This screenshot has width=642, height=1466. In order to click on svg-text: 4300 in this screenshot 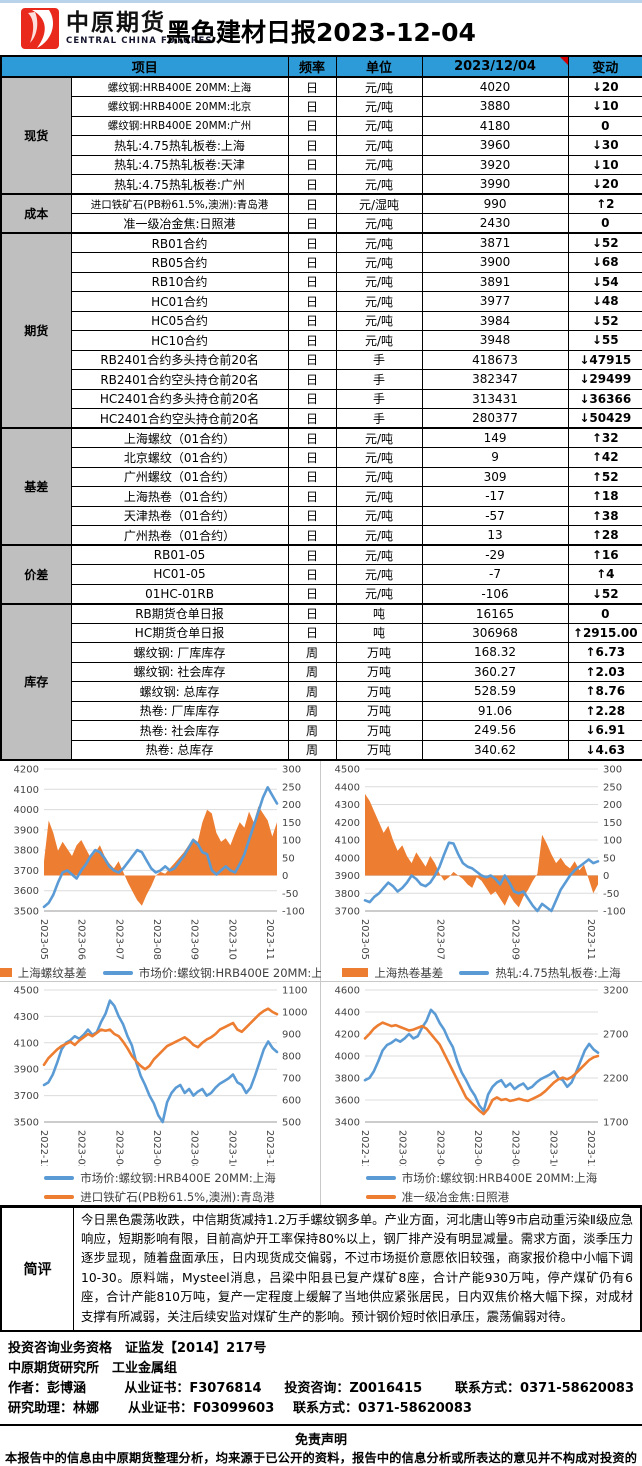, I will do `click(26, 1016)`.